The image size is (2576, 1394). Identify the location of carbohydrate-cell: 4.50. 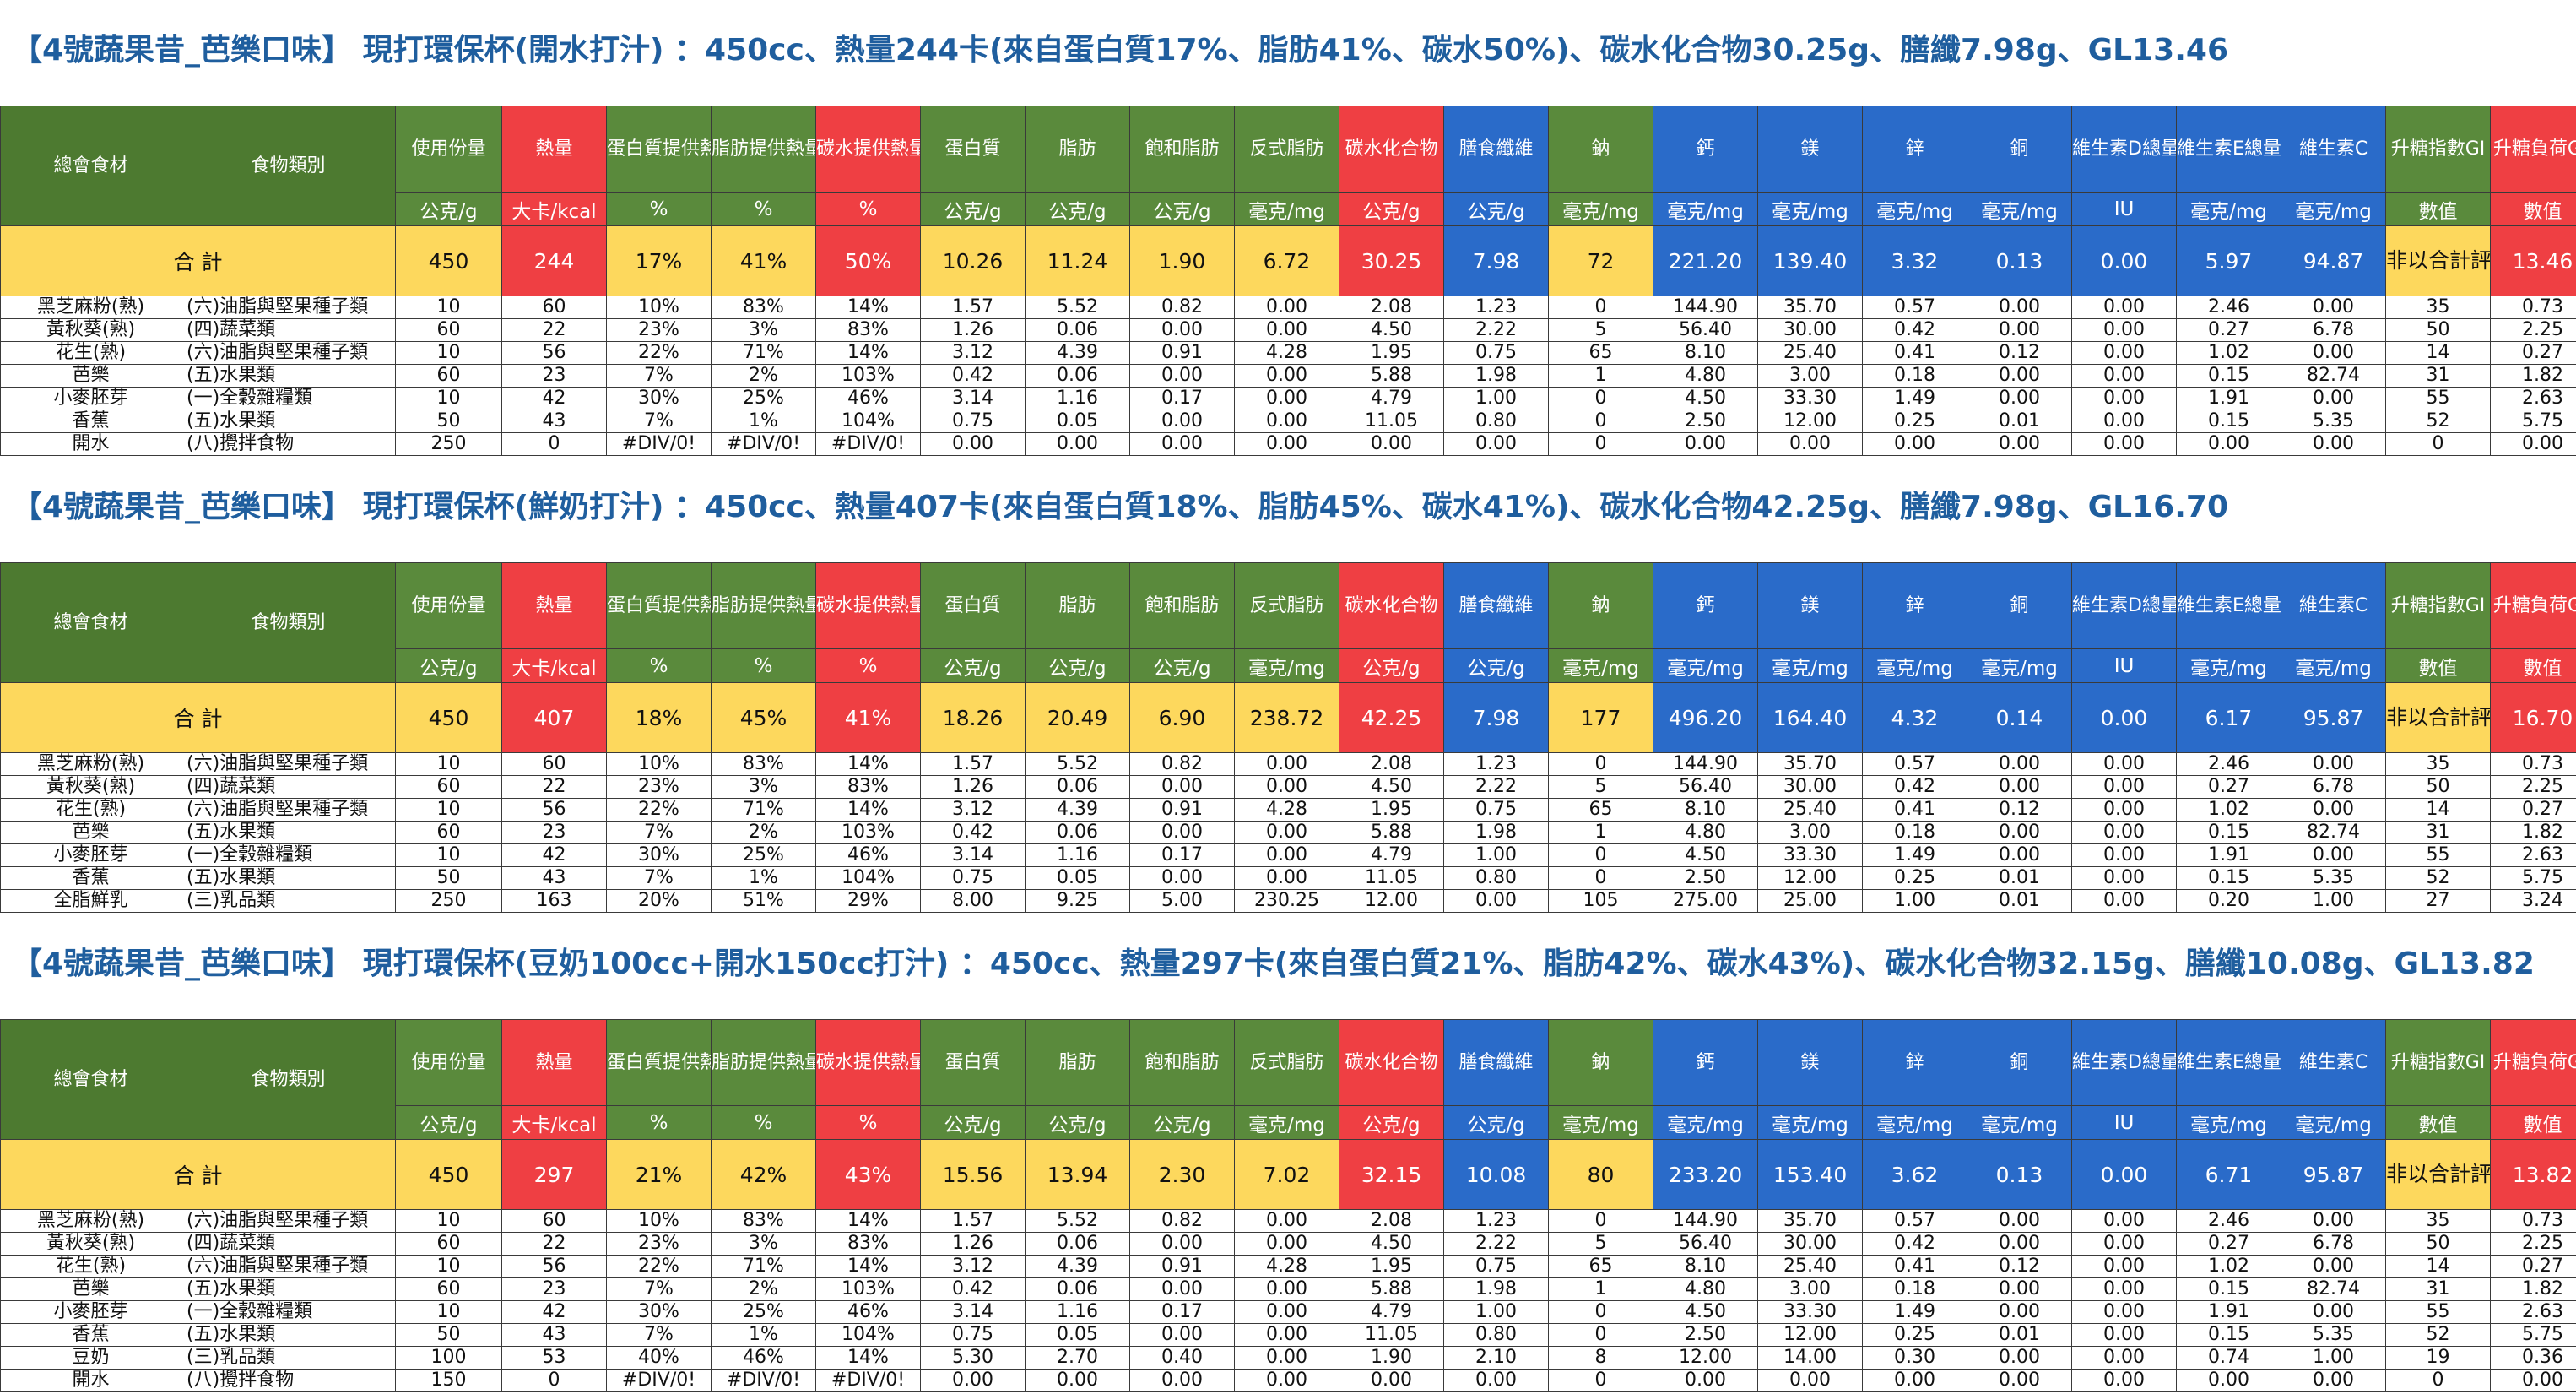
(1391, 330).